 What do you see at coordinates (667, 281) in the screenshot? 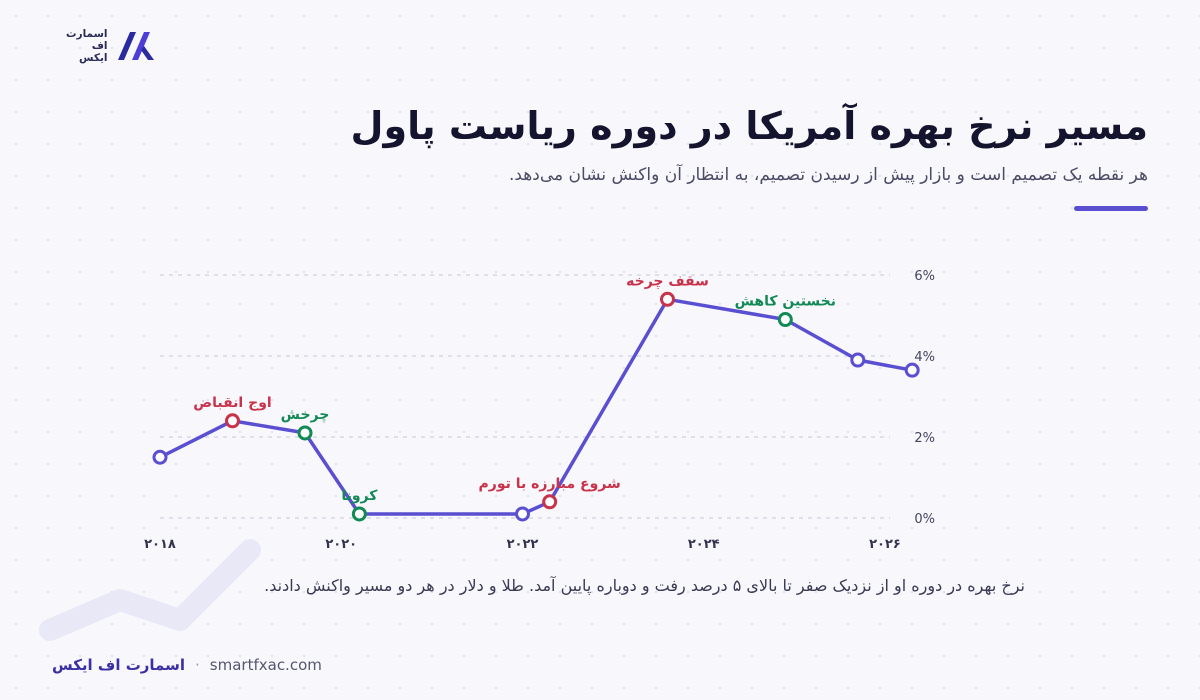
I see `point-annotation-label: سقف چرخه` at bounding box center [667, 281].